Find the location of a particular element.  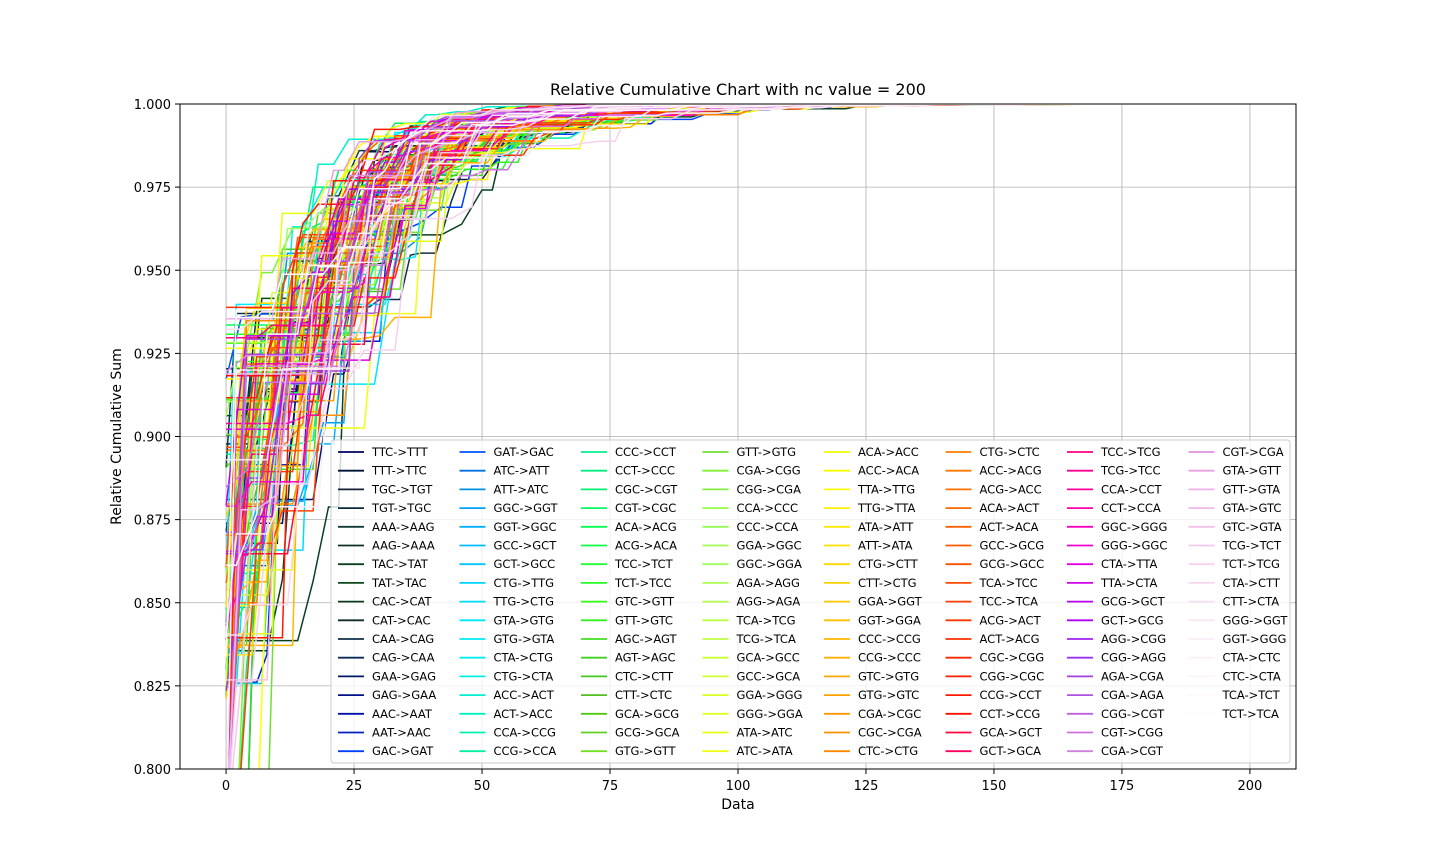

legend-entry-label: GAT->GAC is located at coordinates (524, 452).